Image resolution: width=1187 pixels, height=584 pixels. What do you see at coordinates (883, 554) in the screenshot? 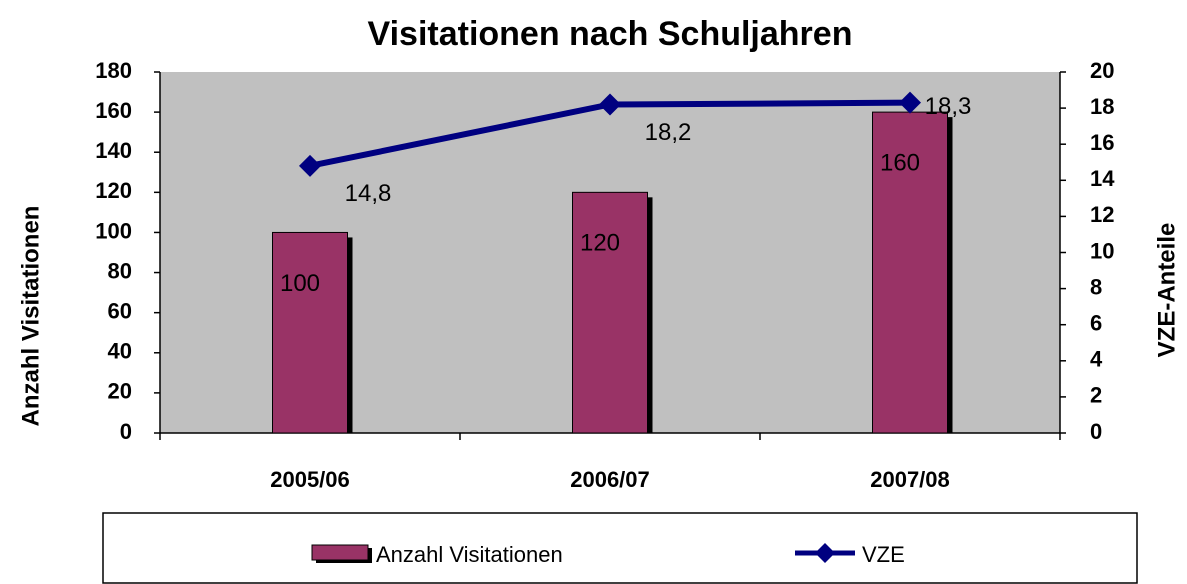
I see `legend-label: VZE` at bounding box center [883, 554].